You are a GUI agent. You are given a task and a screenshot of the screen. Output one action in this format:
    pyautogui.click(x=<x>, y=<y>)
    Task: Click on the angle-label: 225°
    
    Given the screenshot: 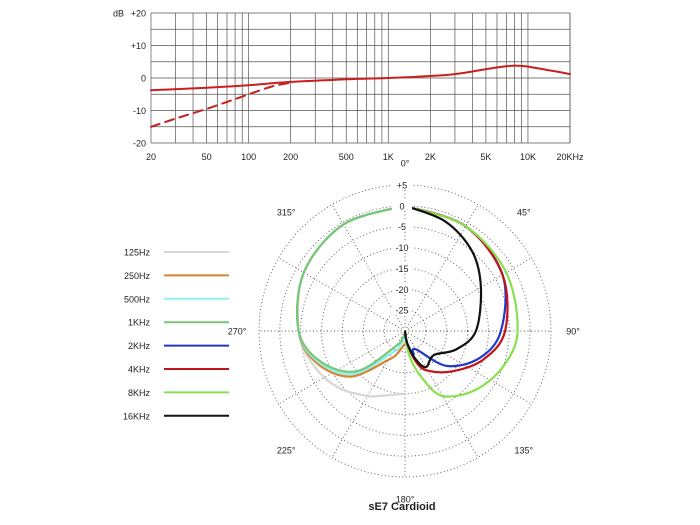 What is the action you would take?
    pyautogui.click(x=286, y=450)
    